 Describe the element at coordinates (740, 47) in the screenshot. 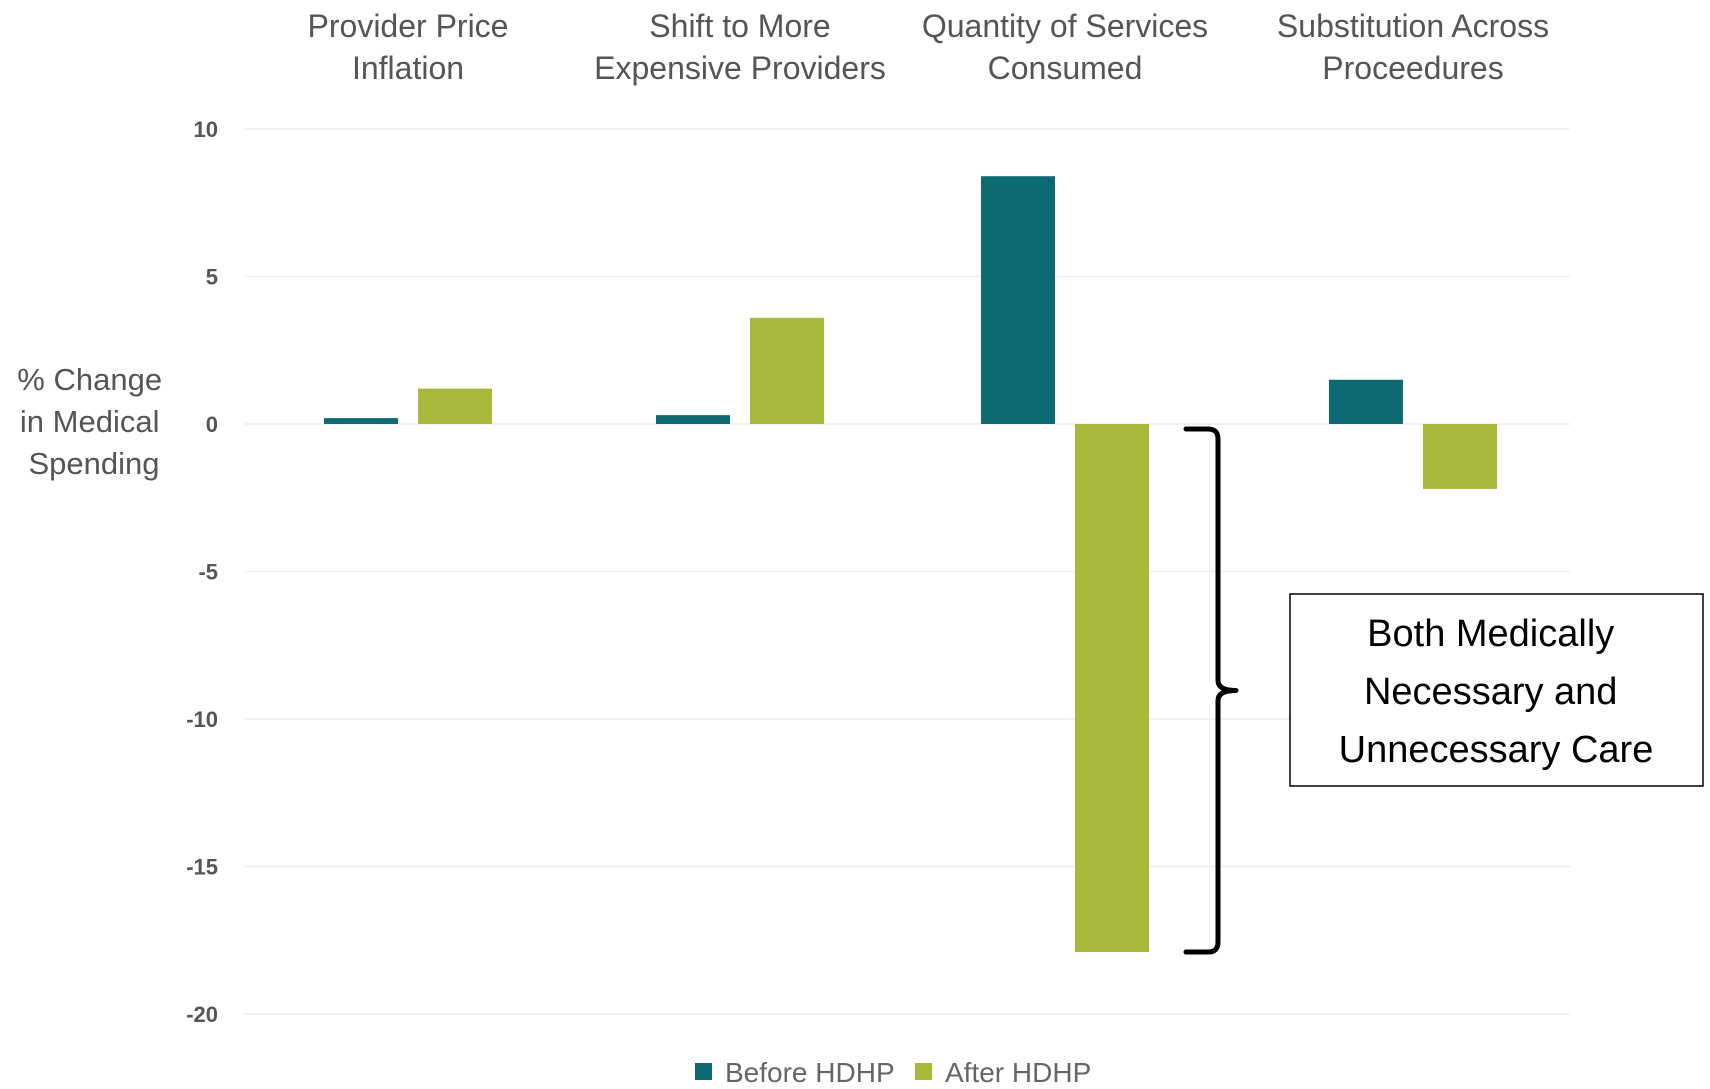

I see `category-label: Shift to More Expensive Providers` at that location.